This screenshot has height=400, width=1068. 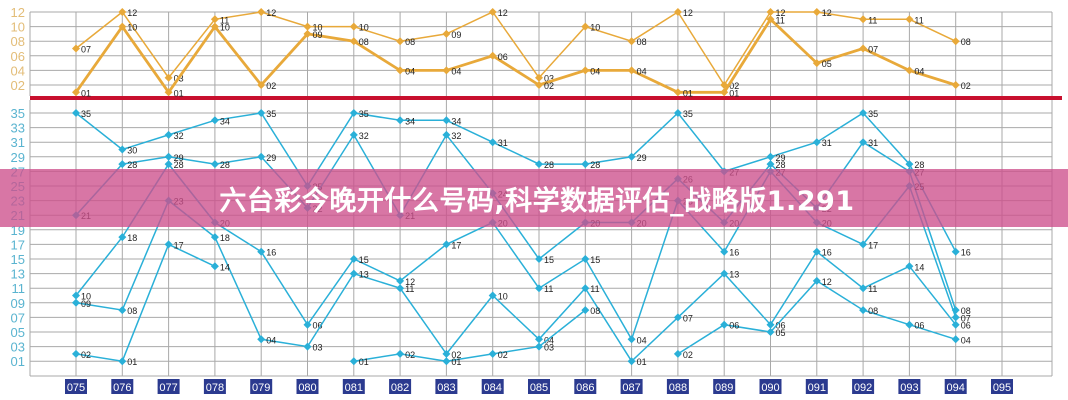 What do you see at coordinates (18, 157) in the screenshot?
I see `y-tick-label: 29` at bounding box center [18, 157].